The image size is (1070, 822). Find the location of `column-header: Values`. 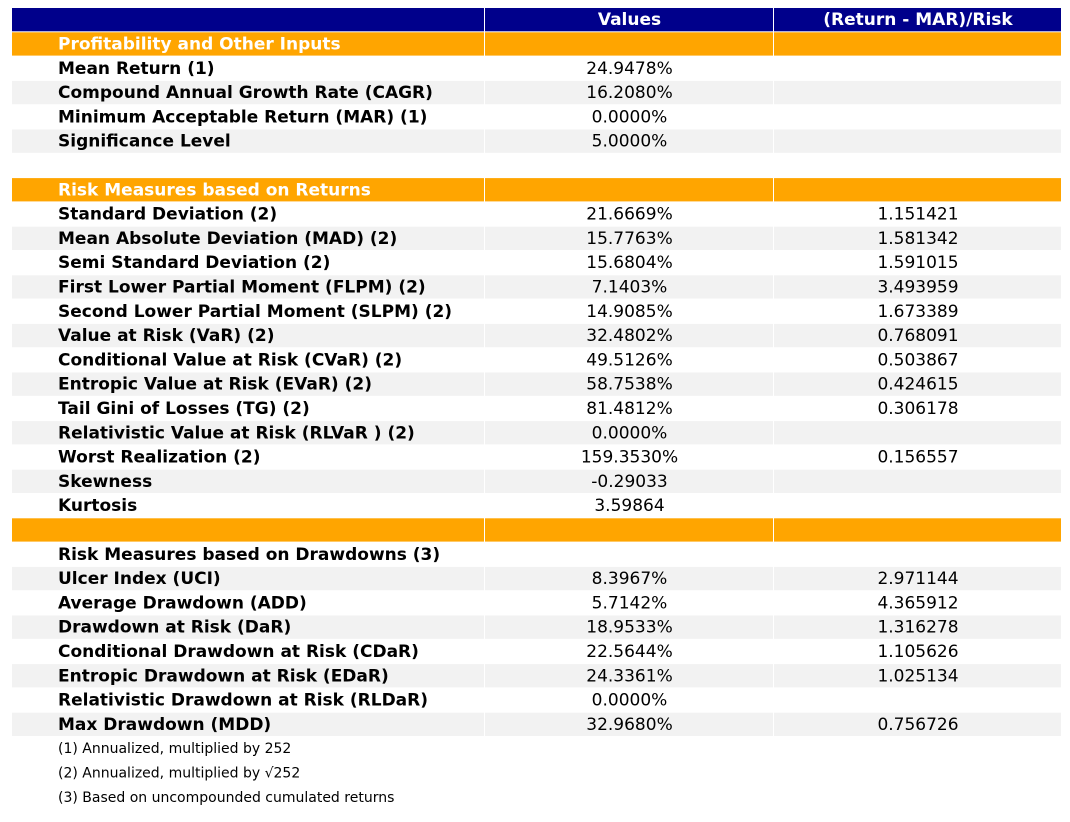

column-header: Values is located at coordinates (629, 20).